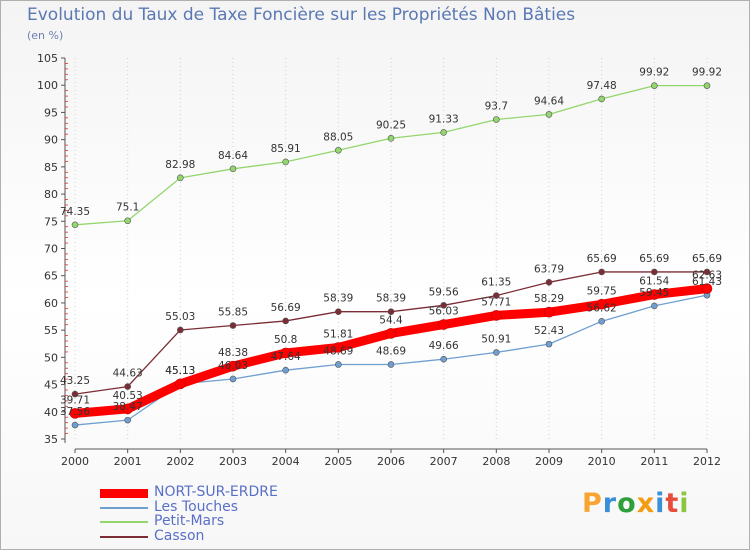  What do you see at coordinates (549, 299) in the screenshot?
I see `data-label: 58.29` at bounding box center [549, 299].